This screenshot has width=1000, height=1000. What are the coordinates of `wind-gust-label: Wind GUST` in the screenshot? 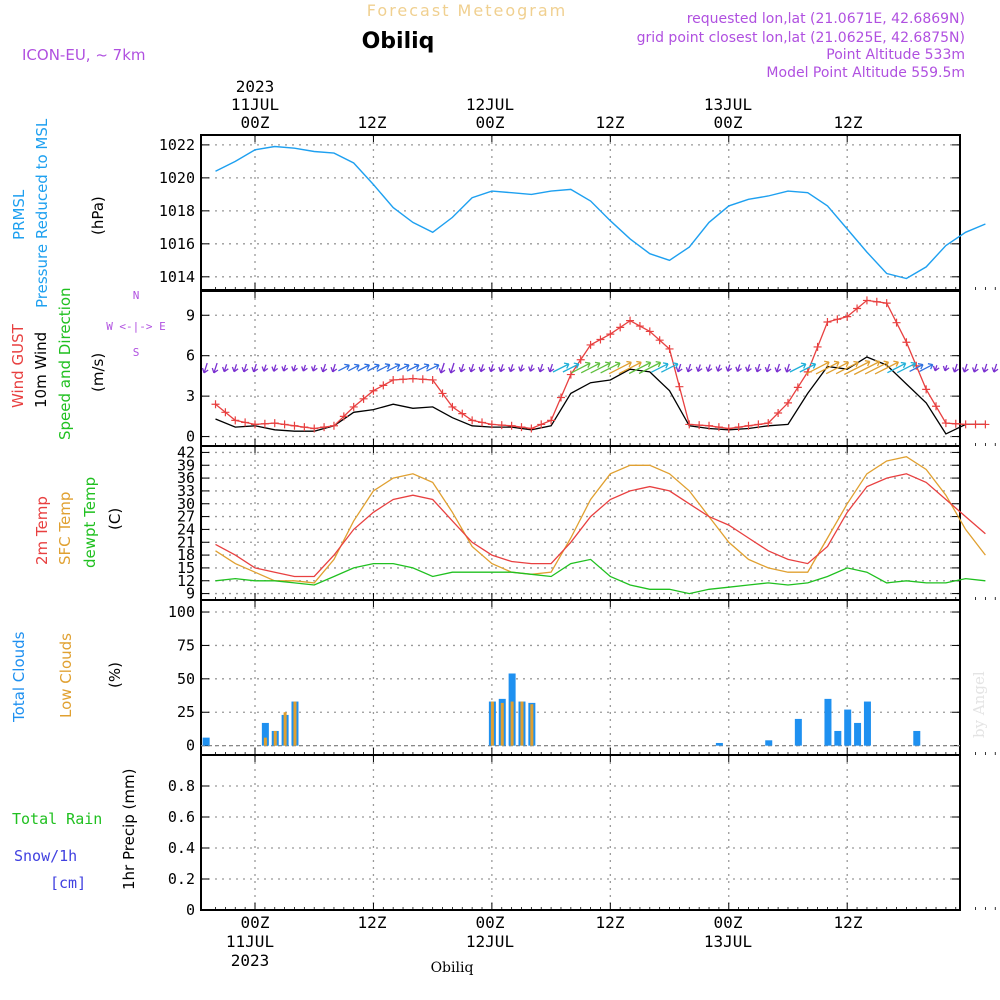 It's located at (18, 365).